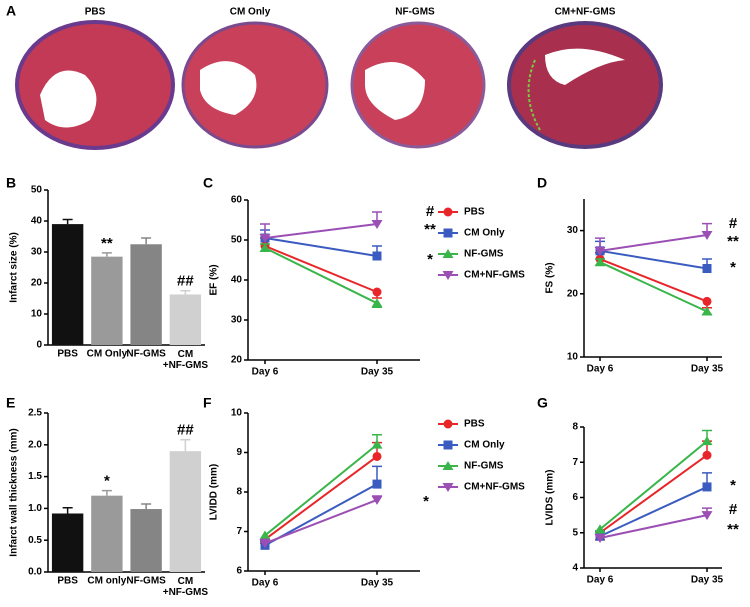 This screenshot has height=607, width=750. I want to click on panel-letter: B, so click(11, 183).